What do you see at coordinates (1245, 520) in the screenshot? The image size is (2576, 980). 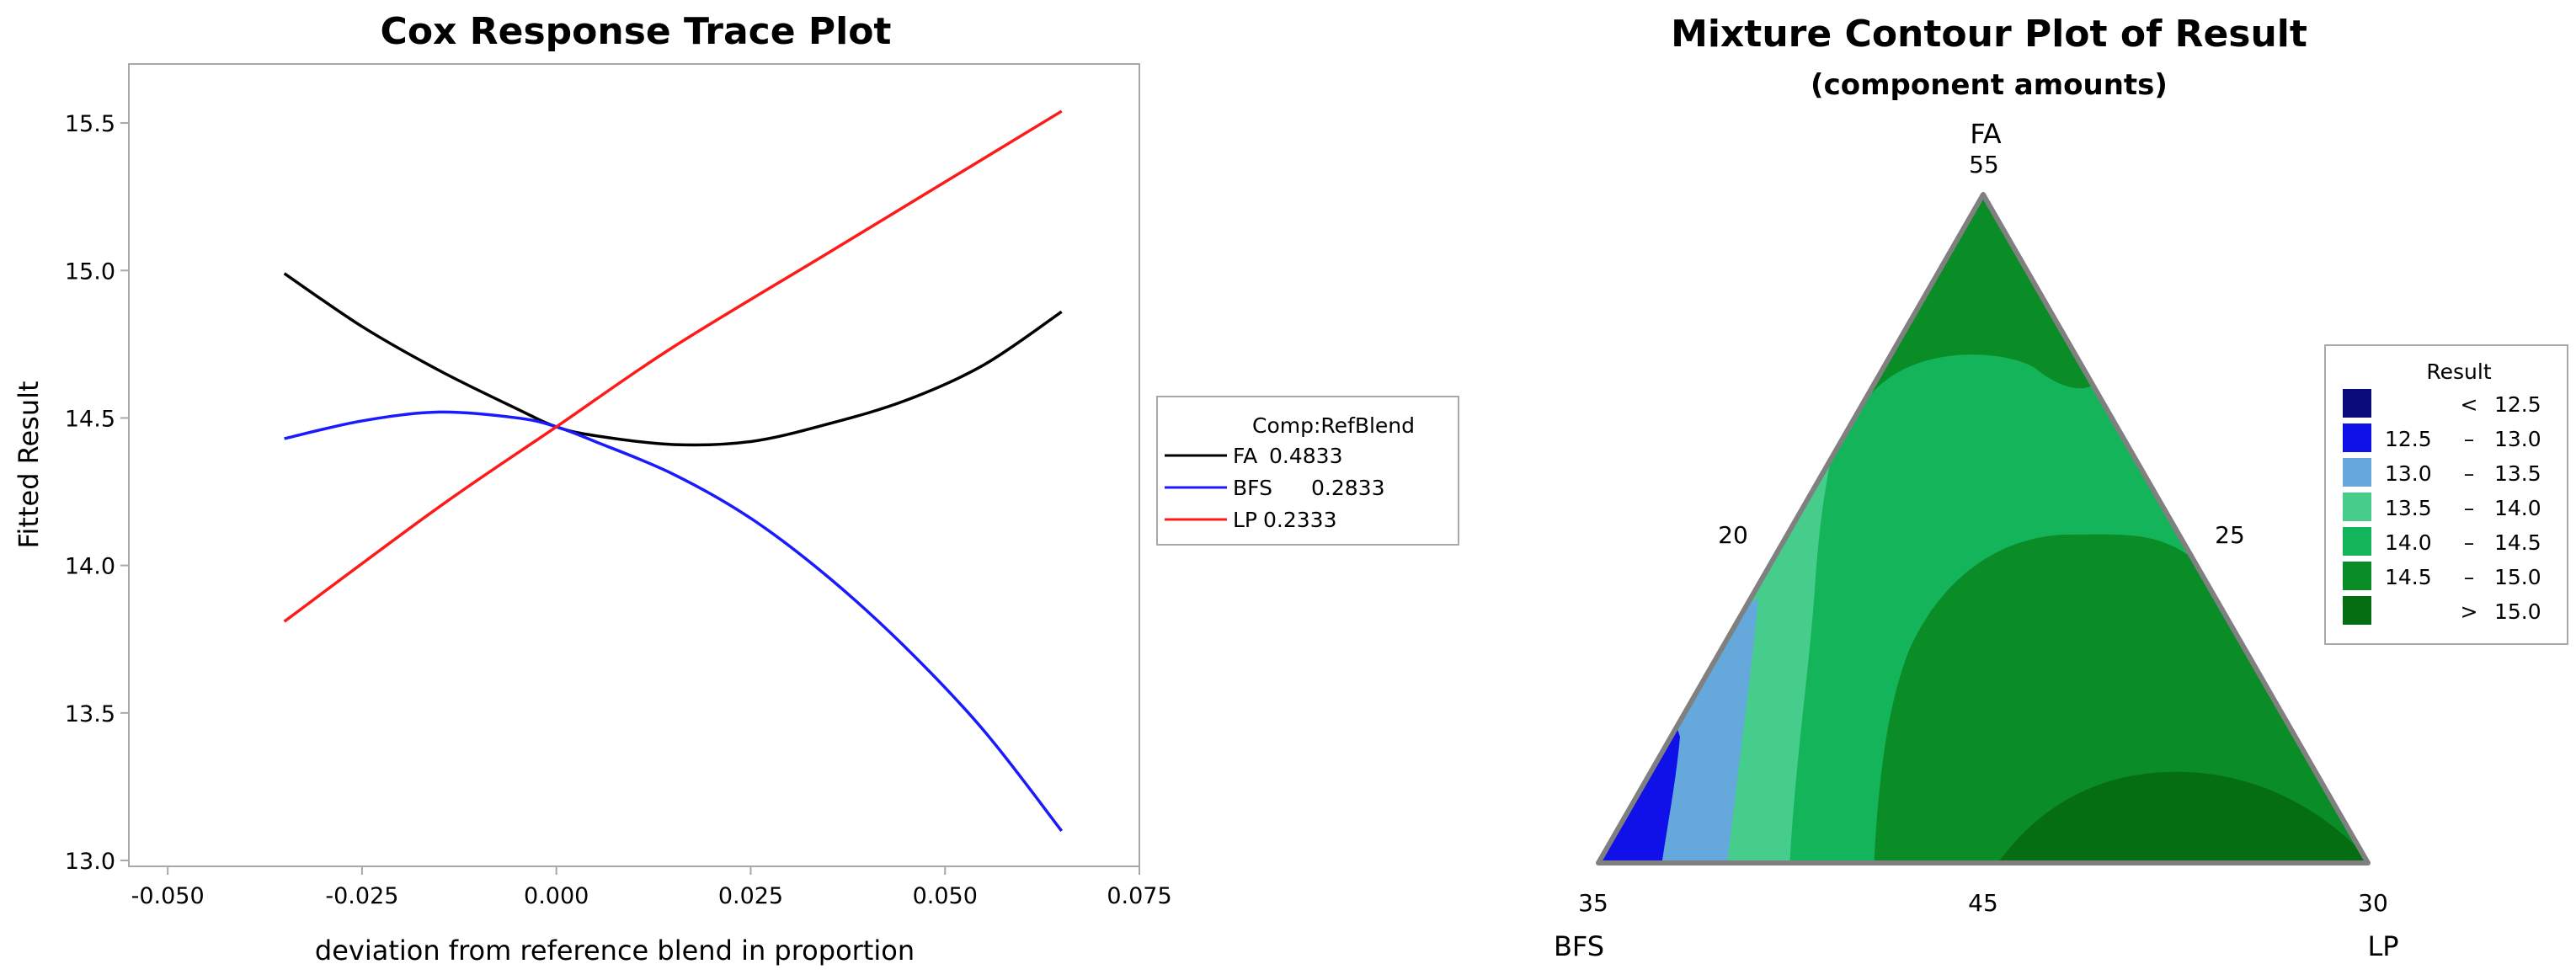 I see `legend-name-lp: LP` at bounding box center [1245, 520].